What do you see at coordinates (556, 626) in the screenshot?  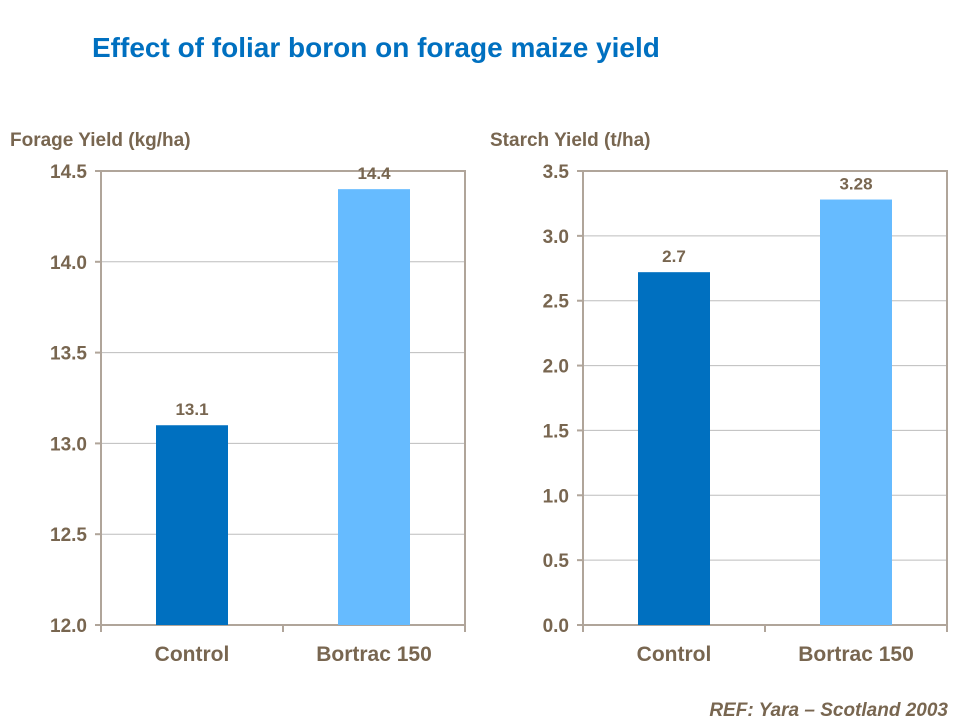 I see `y-tick-label: 0.0` at bounding box center [556, 626].